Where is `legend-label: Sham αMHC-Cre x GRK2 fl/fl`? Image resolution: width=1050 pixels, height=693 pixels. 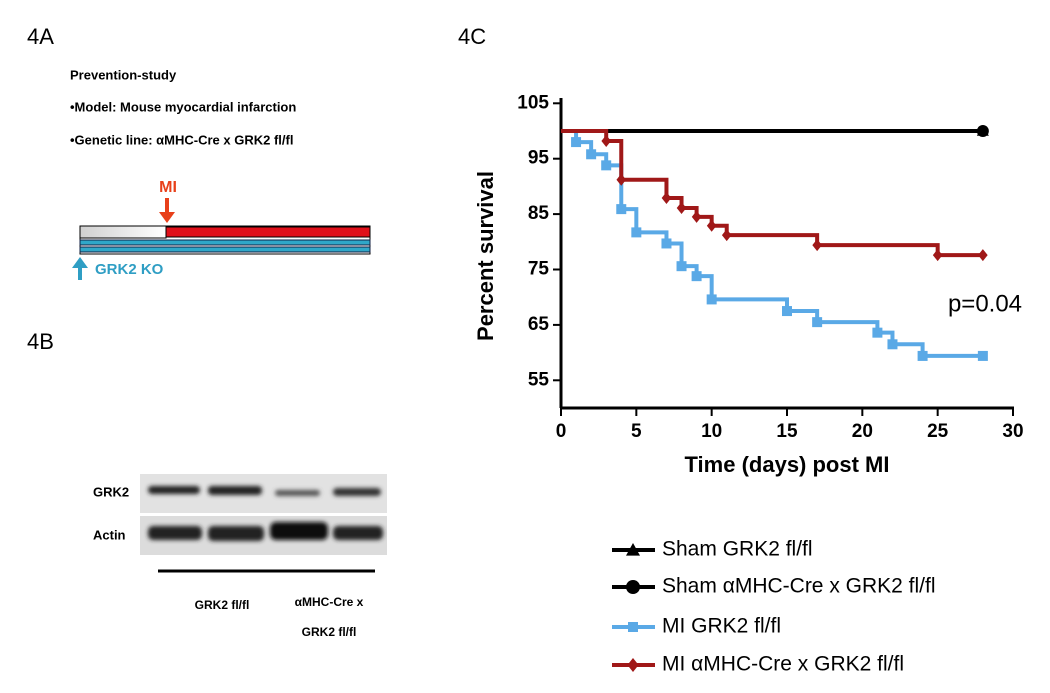
legend-label: Sham αMHC-Cre x GRK2 fl/fl is located at coordinates (799, 586).